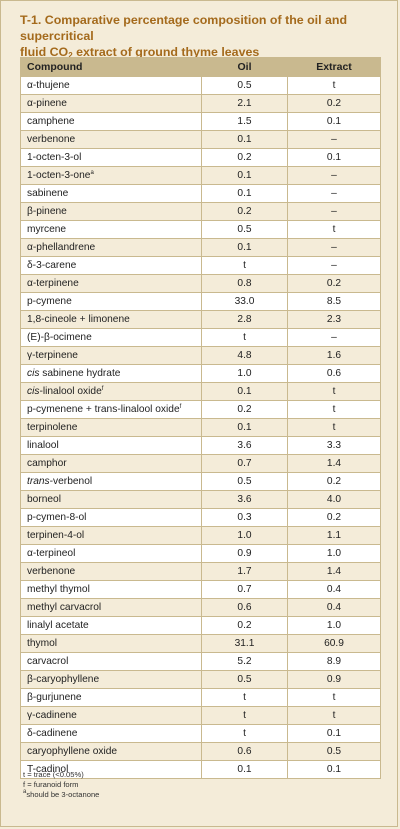 The image size is (400, 829). Describe the element at coordinates (334, 301) in the screenshot. I see `extract-value-cell: 8.5` at that location.